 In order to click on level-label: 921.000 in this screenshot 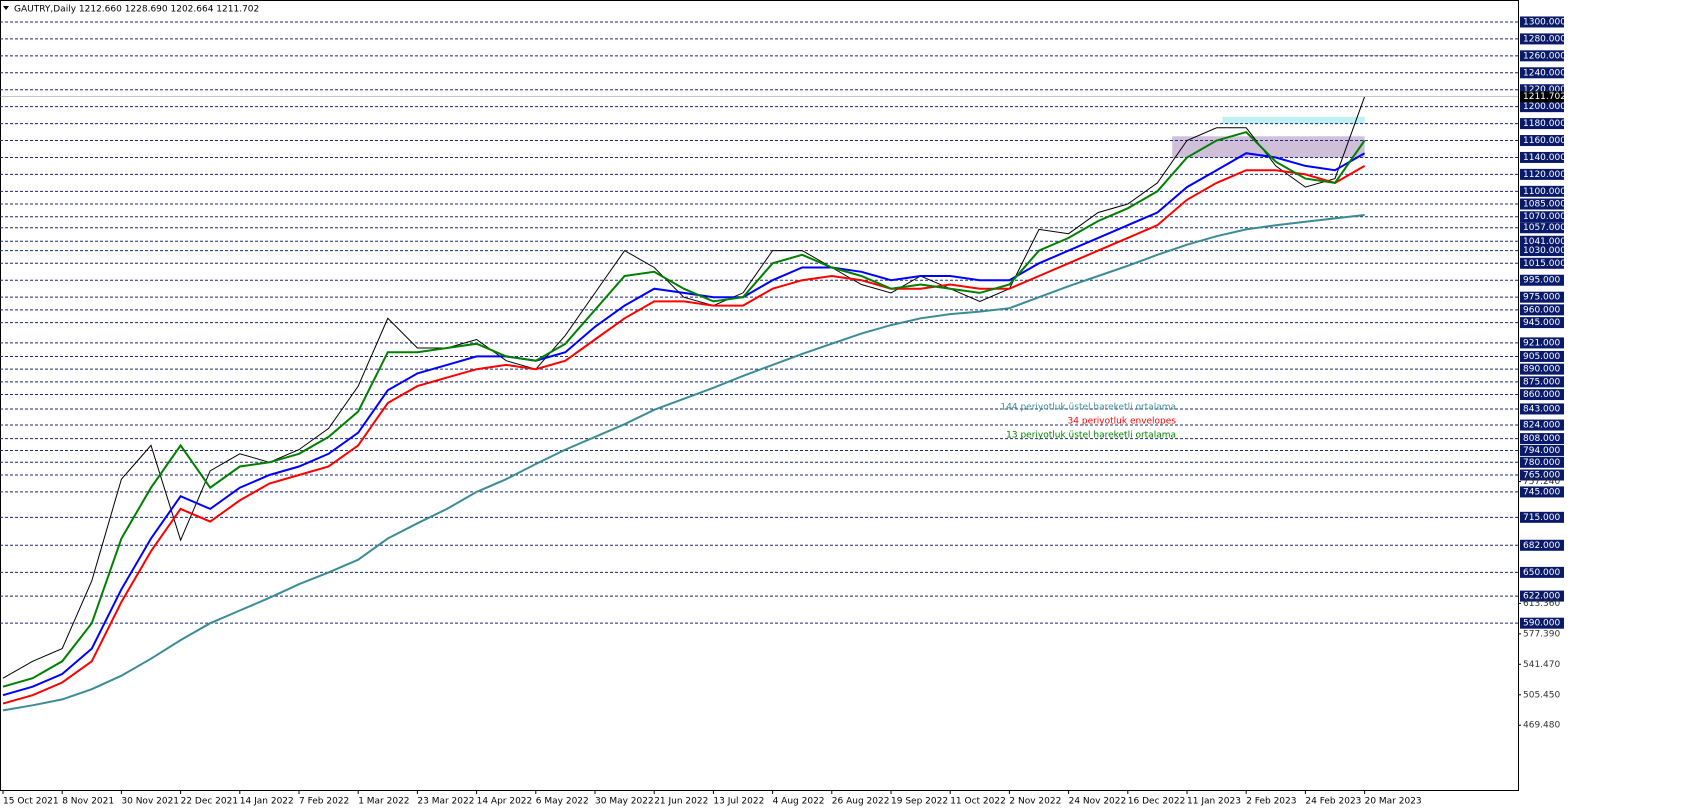, I will do `click(1541, 343)`.